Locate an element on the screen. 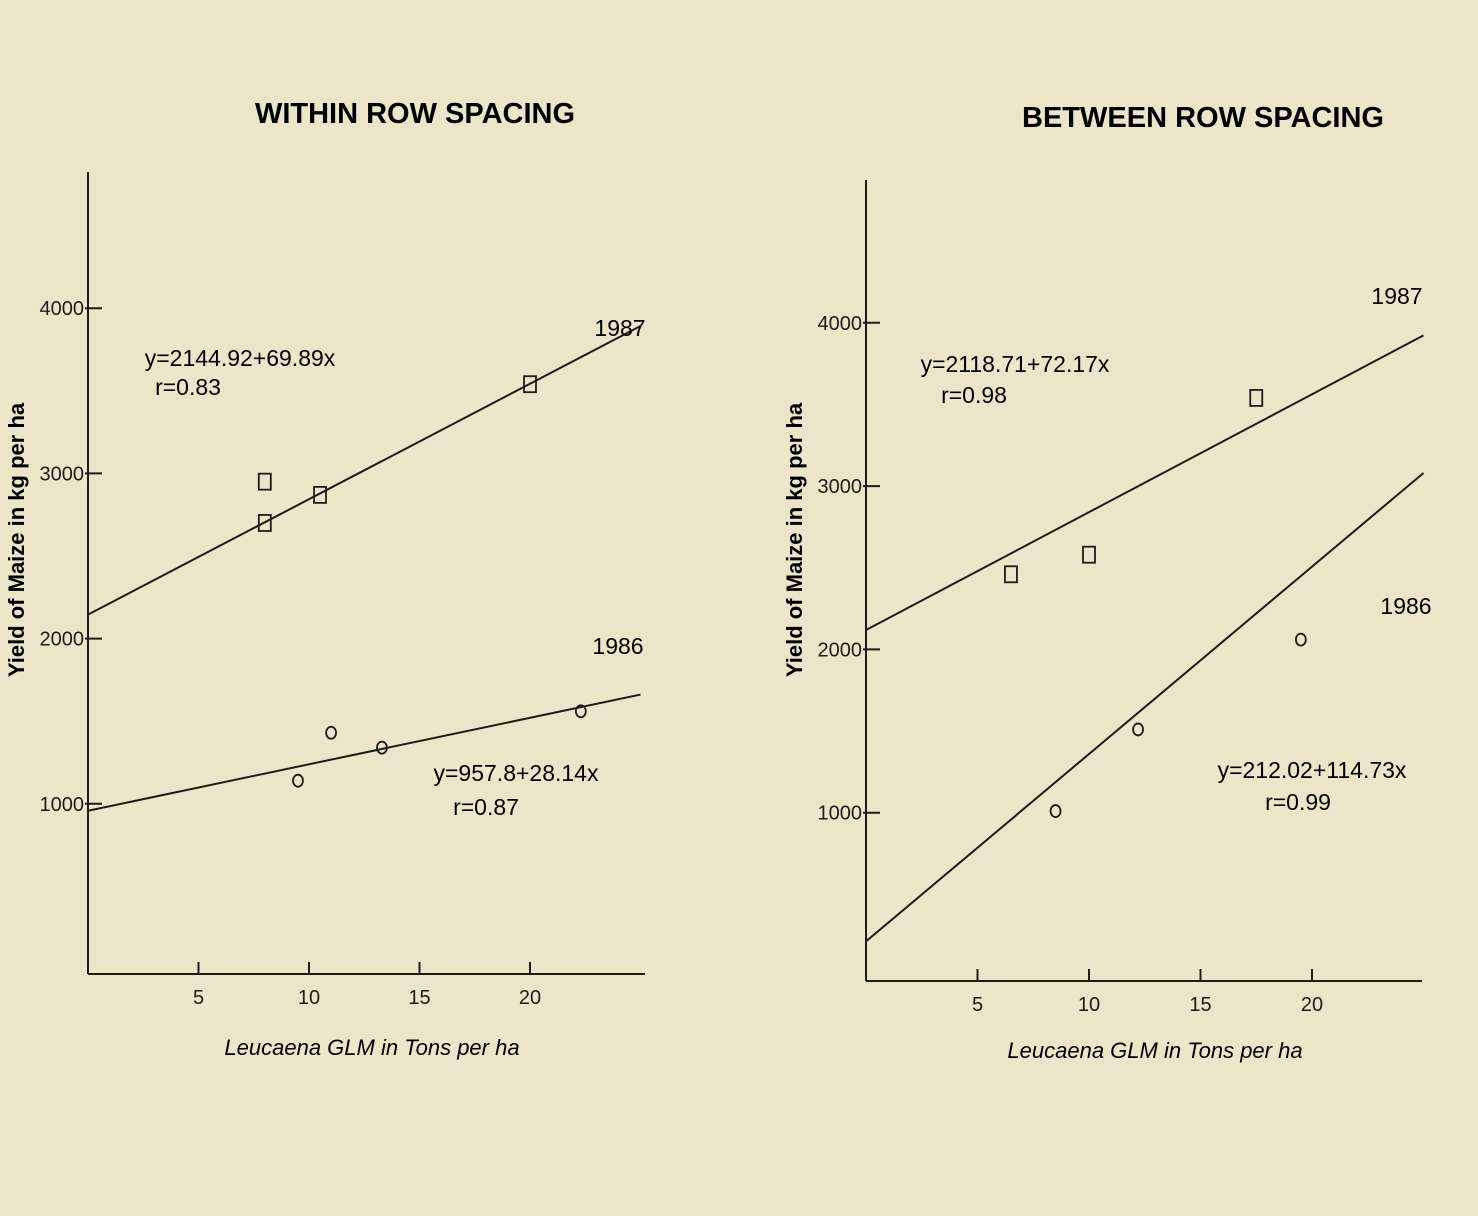 The width and height of the screenshot is (1478, 1216). equation-1986: y=957.8+28.14x is located at coordinates (516, 773).